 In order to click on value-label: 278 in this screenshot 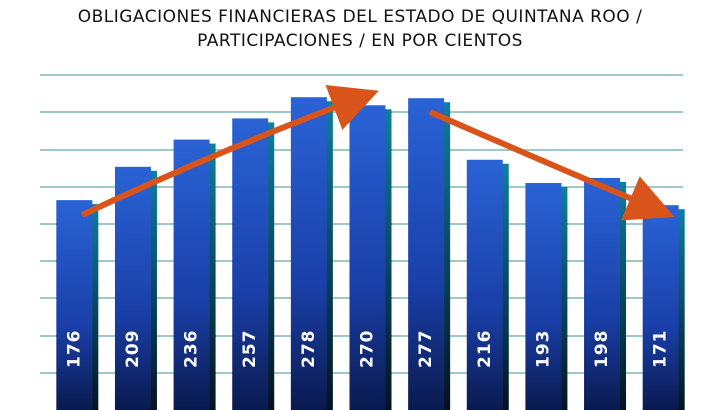, I will do `click(309, 349)`.